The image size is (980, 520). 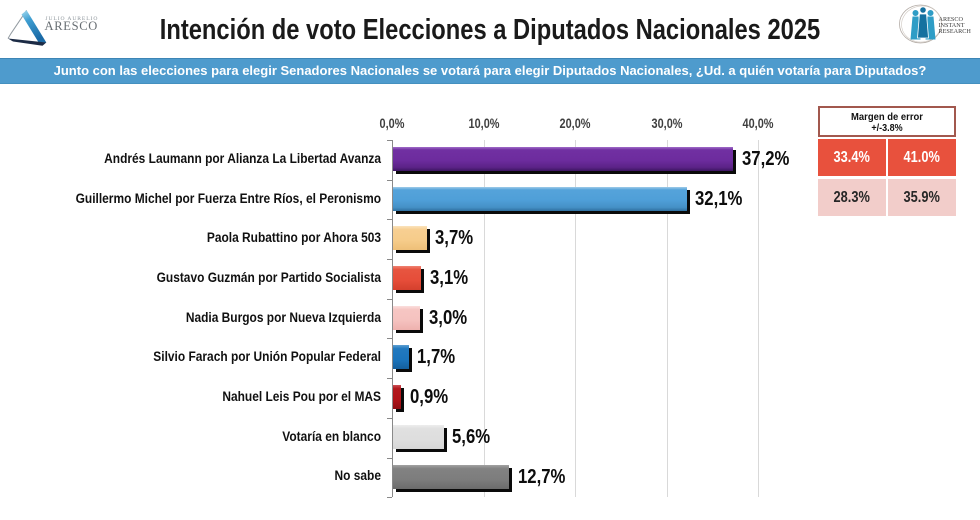 What do you see at coordinates (955, 31) in the screenshot?
I see `svg-text: RESEARCH` at bounding box center [955, 31].